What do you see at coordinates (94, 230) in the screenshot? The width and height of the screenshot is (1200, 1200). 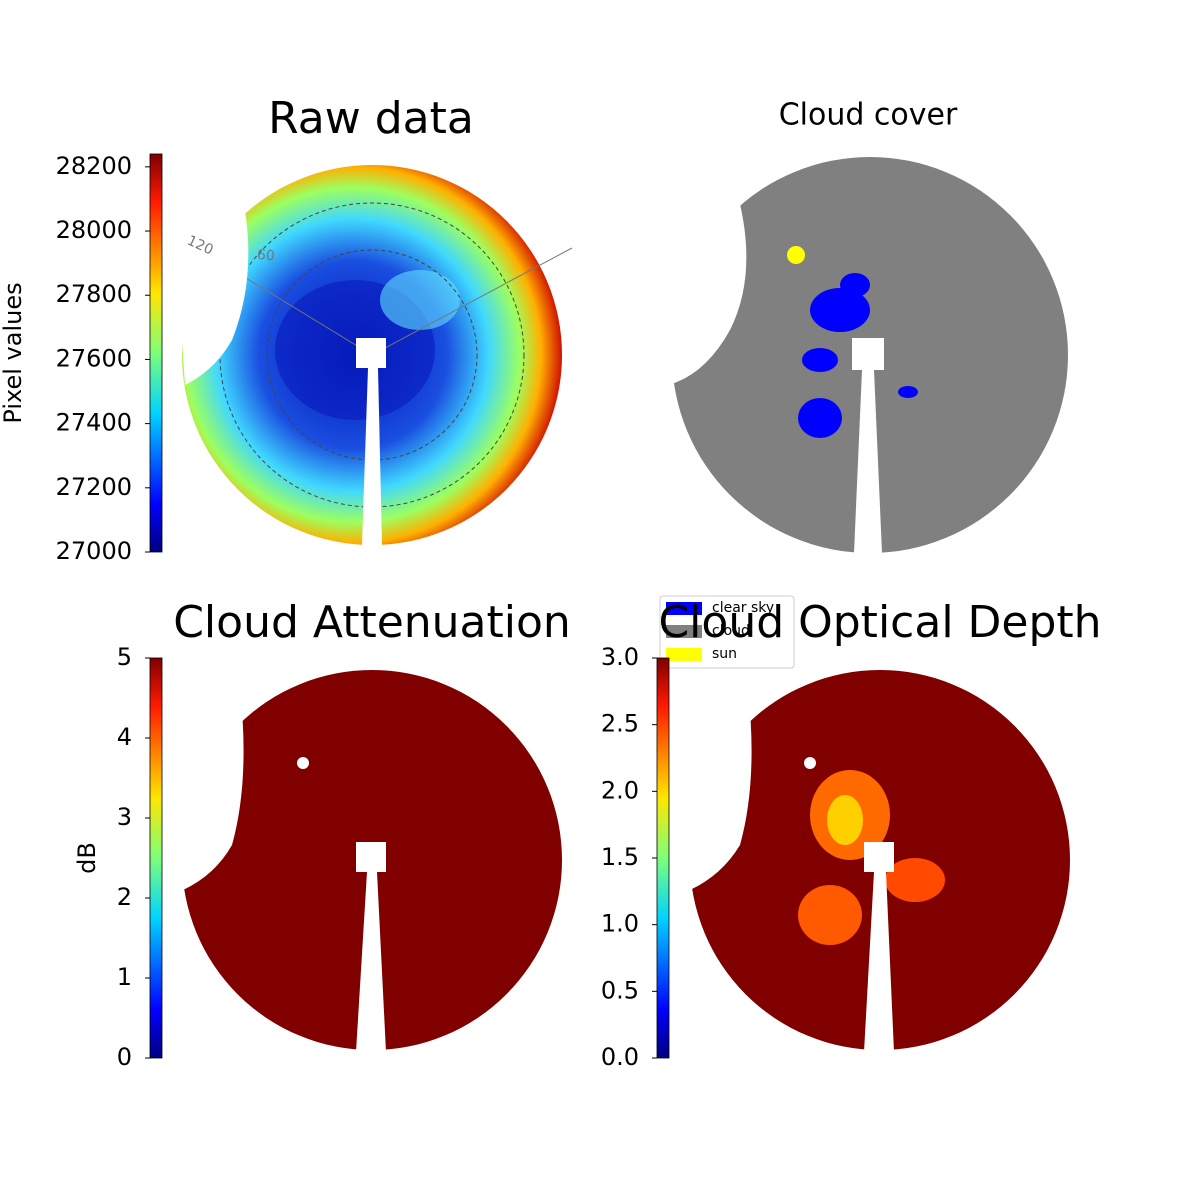 I see `colorbar-tick-label: 28000` at bounding box center [94, 230].